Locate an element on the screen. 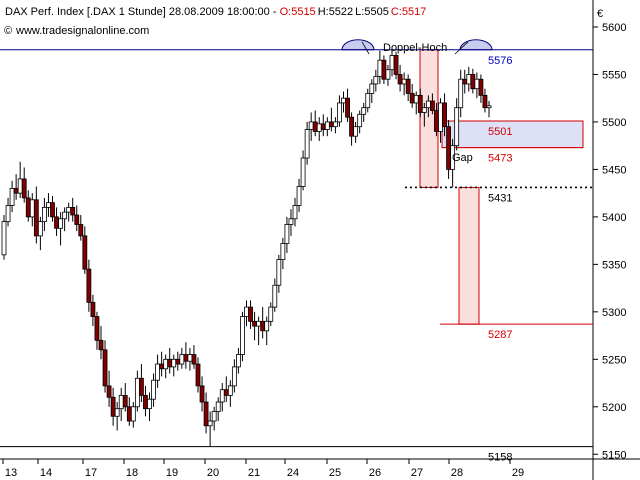 This screenshot has height=480, width=640. gap-zone-outline is located at coordinates (512, 134).